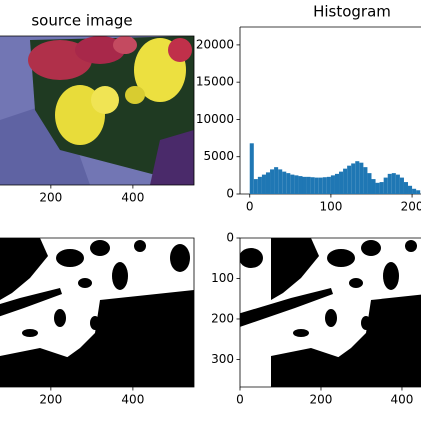 The width and height of the screenshot is (421, 421). I want to click on y-tick-label: 15000, so click(215, 82).